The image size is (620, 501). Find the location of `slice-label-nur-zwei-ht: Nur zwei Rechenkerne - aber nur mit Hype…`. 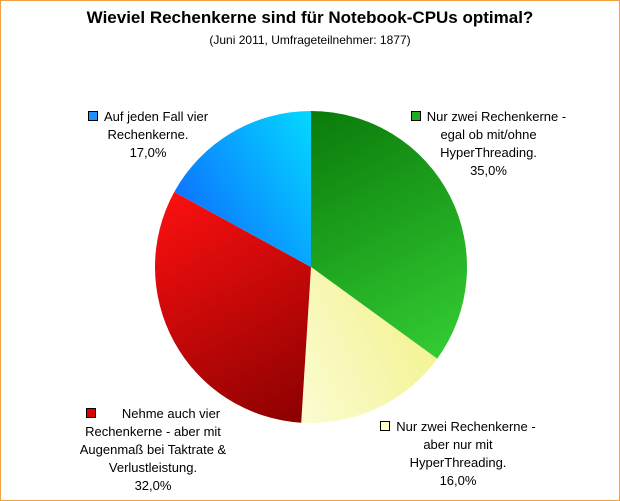

slice-label-nur-zwei-ht: Nur zwei Rechenkerne - aber nur mit Hype… is located at coordinates (458, 454).